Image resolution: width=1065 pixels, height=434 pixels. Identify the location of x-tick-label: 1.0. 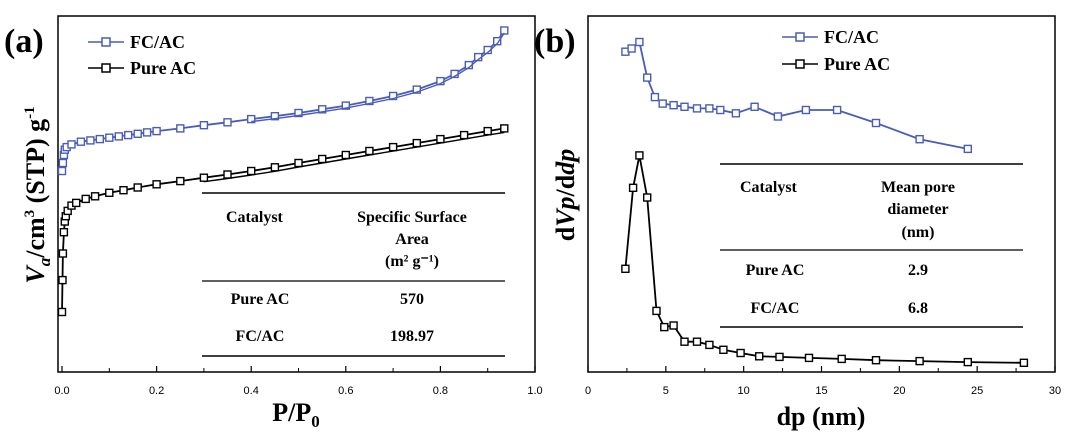
(534, 391).